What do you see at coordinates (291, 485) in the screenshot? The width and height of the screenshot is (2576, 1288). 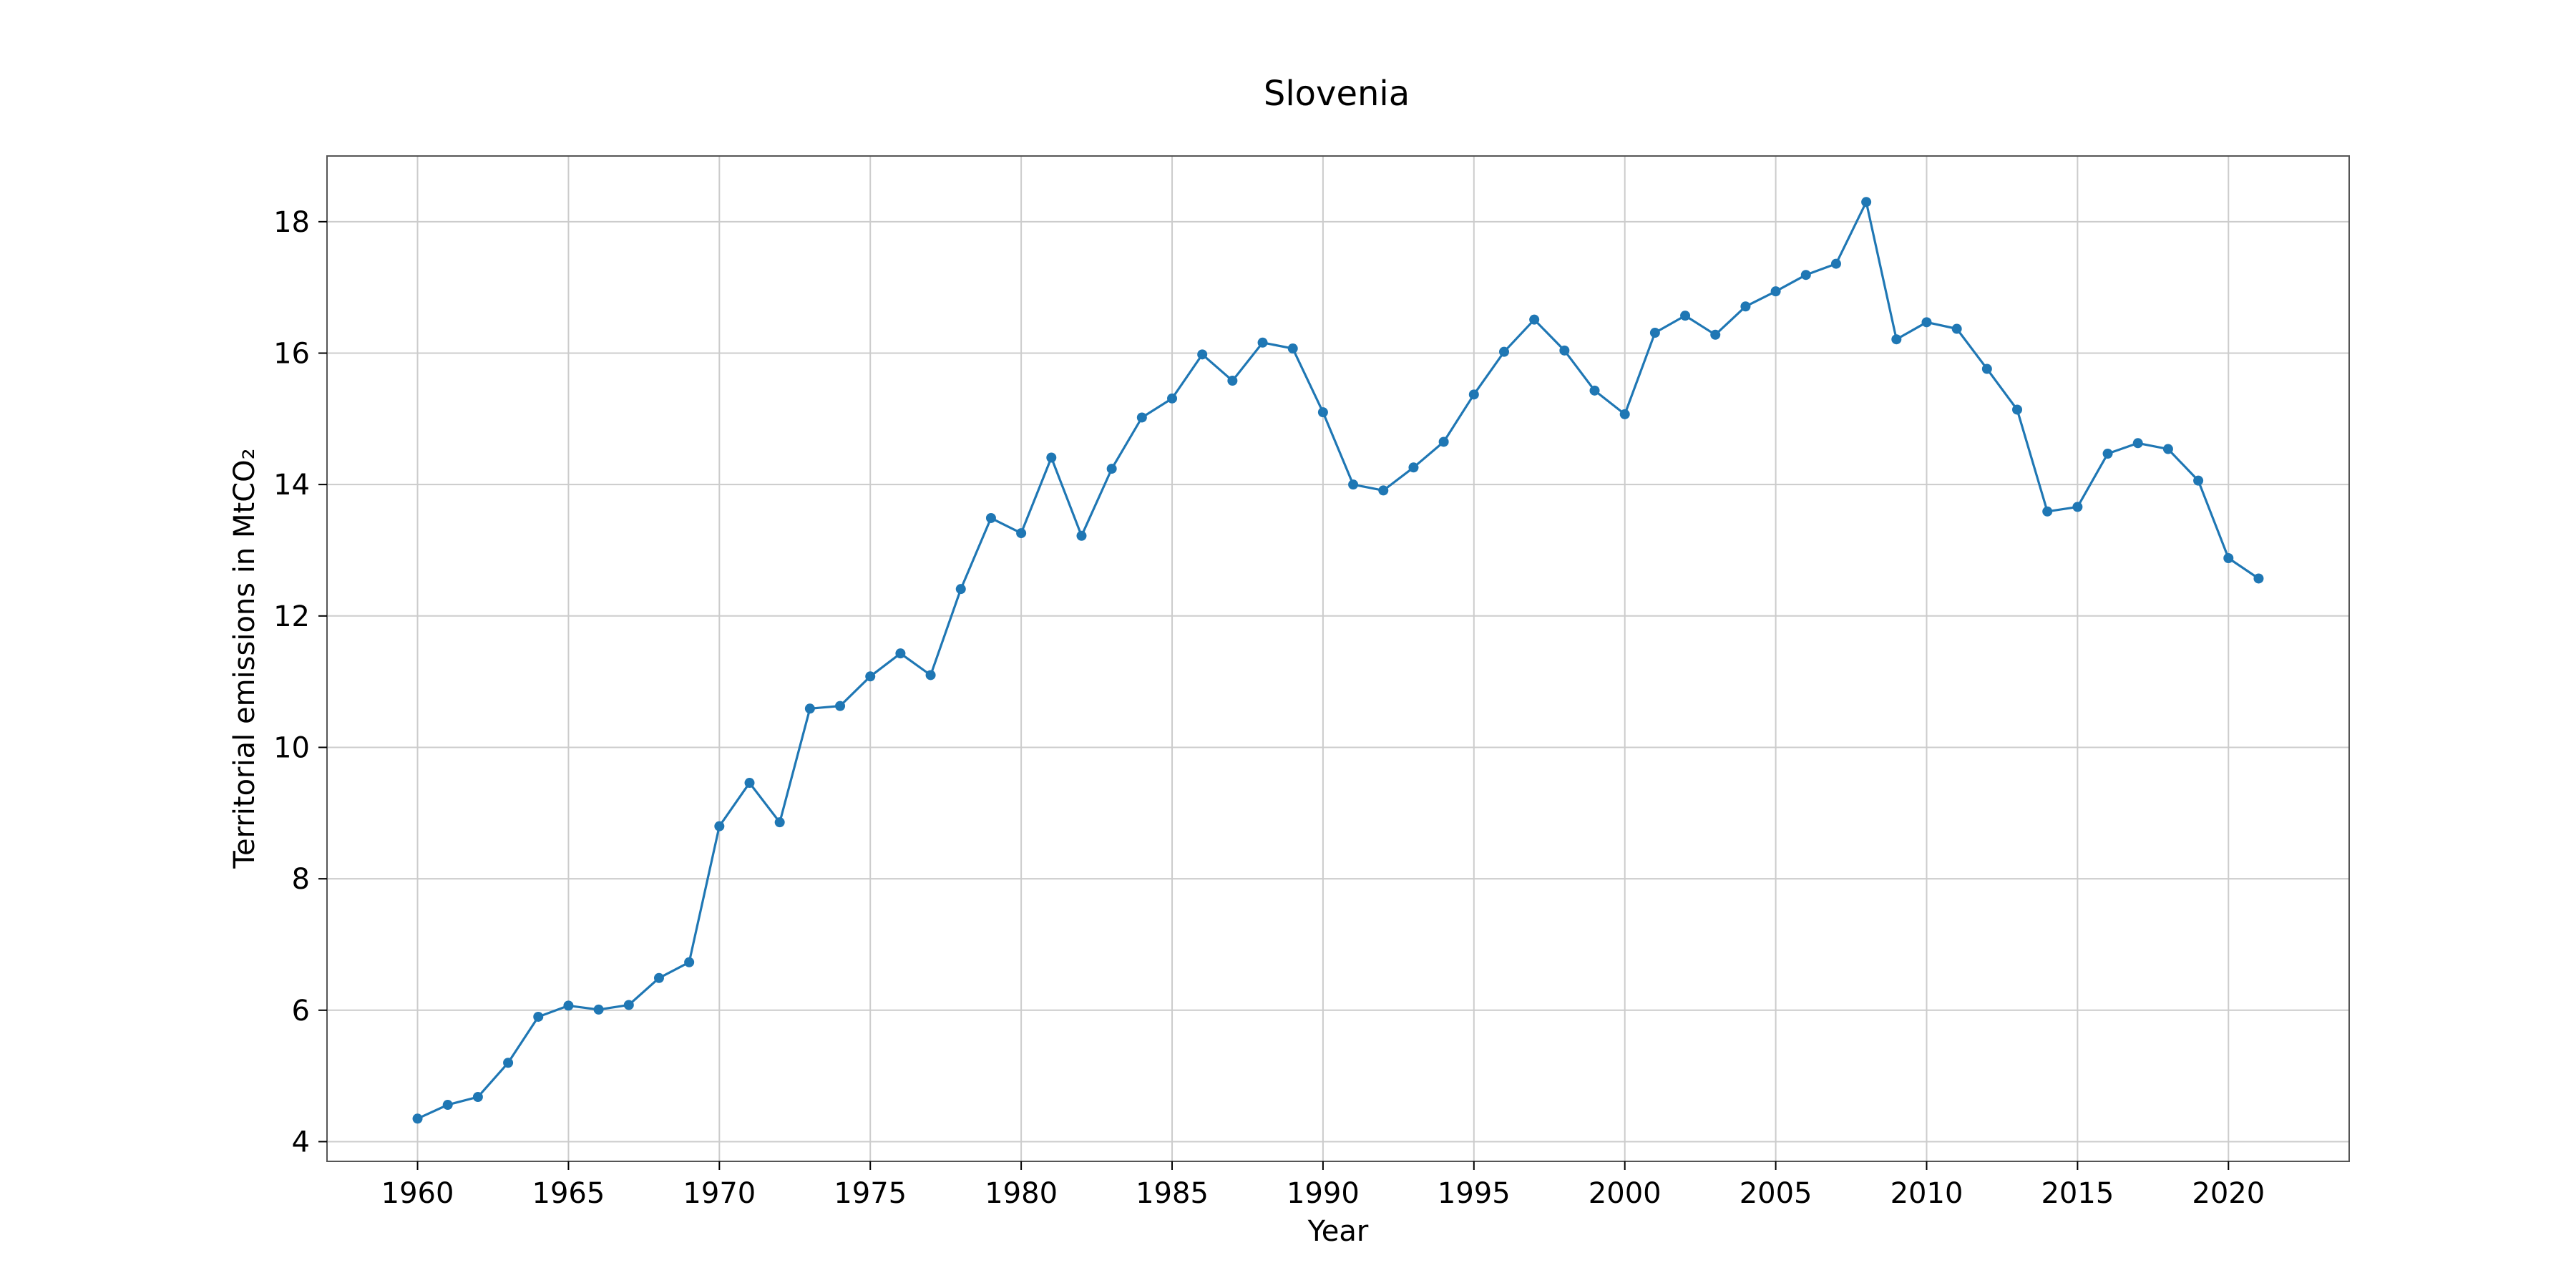 I see `y-tick-label: 14` at bounding box center [291, 485].